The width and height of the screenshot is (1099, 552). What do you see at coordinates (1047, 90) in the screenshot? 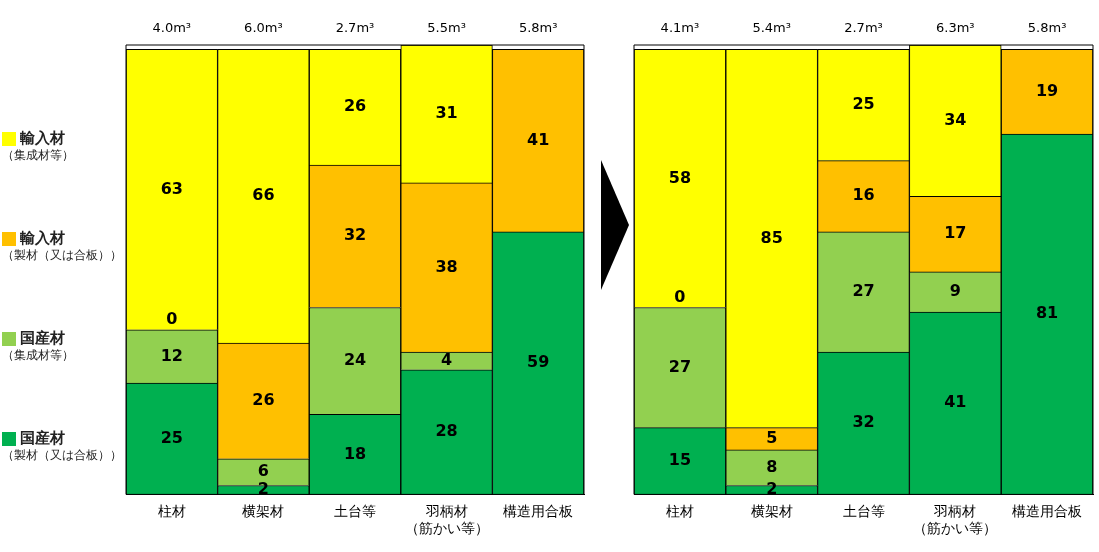
I see `data-label: 19` at bounding box center [1047, 90].